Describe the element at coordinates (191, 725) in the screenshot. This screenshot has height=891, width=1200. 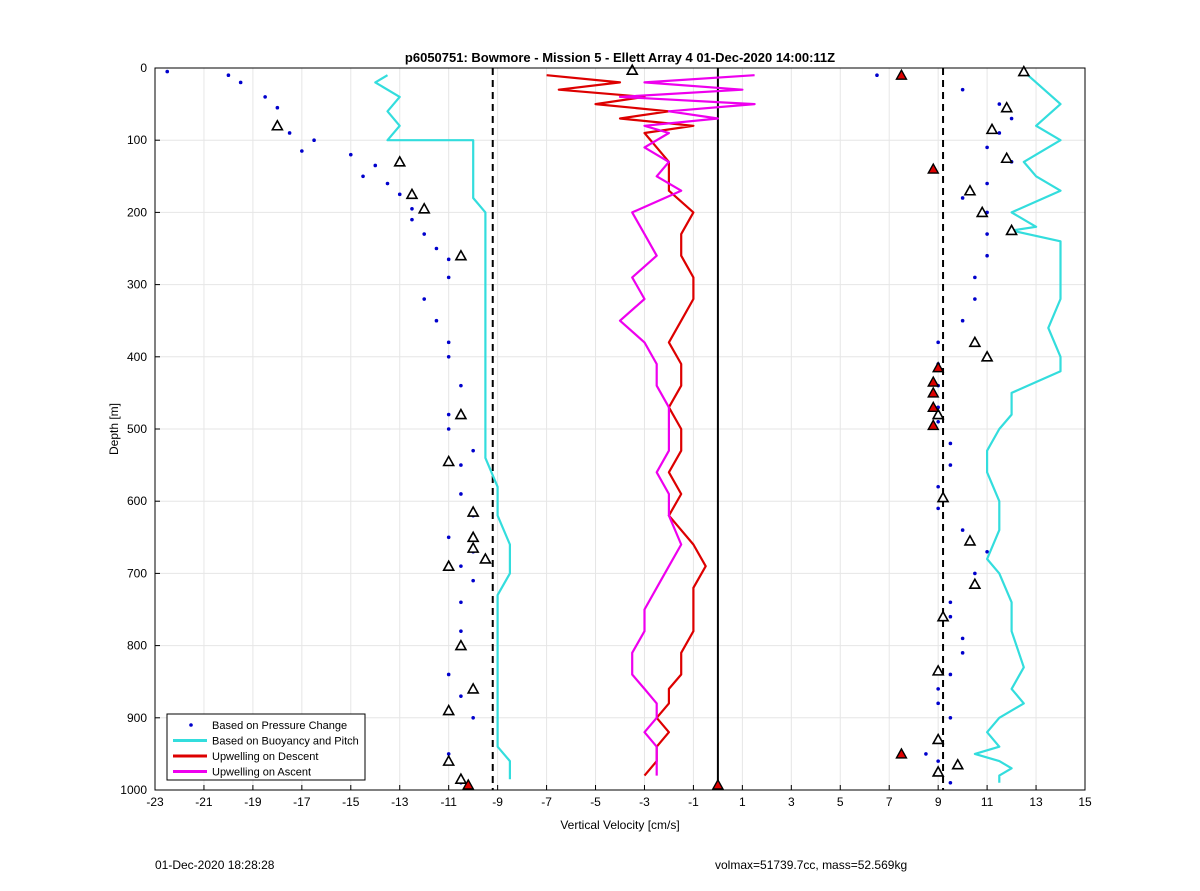
I see `legend-swatch-dot` at that location.